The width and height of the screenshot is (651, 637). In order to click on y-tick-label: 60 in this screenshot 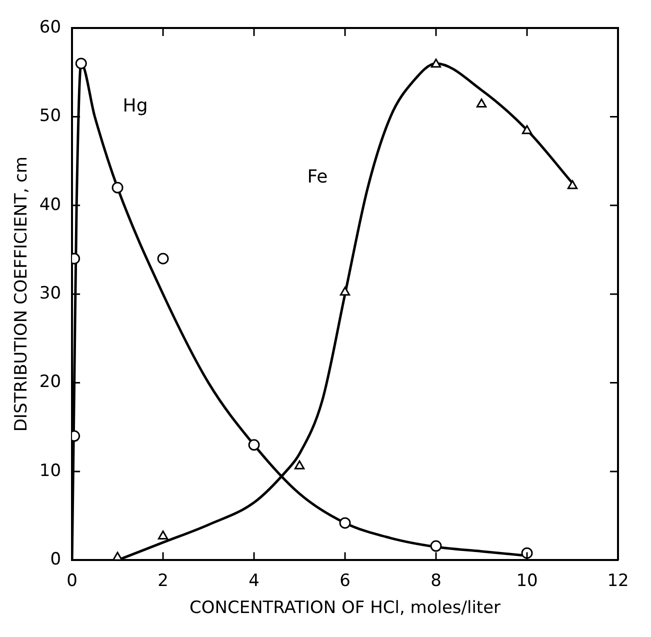, I will do `click(50, 27)`.